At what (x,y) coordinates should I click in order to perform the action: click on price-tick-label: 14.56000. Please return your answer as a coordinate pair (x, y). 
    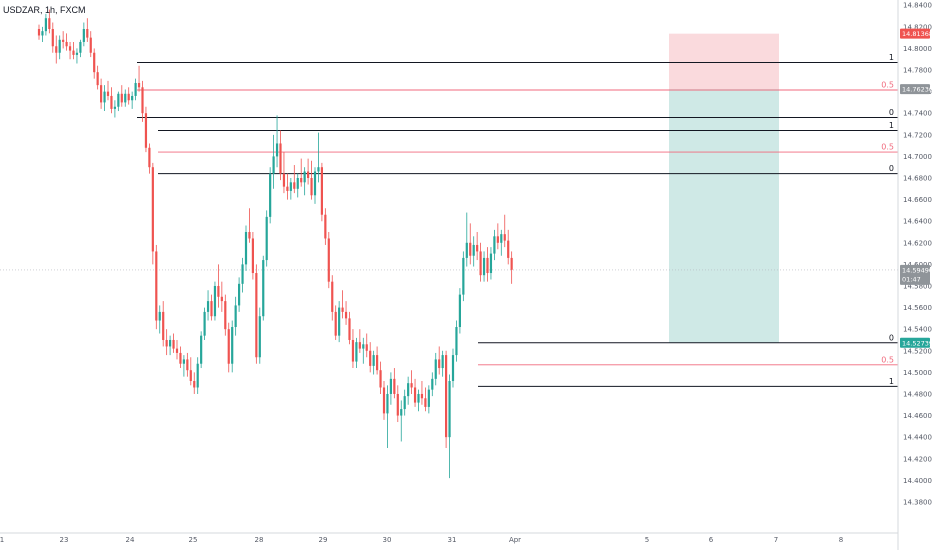
    Looking at the image, I should click on (917, 308).